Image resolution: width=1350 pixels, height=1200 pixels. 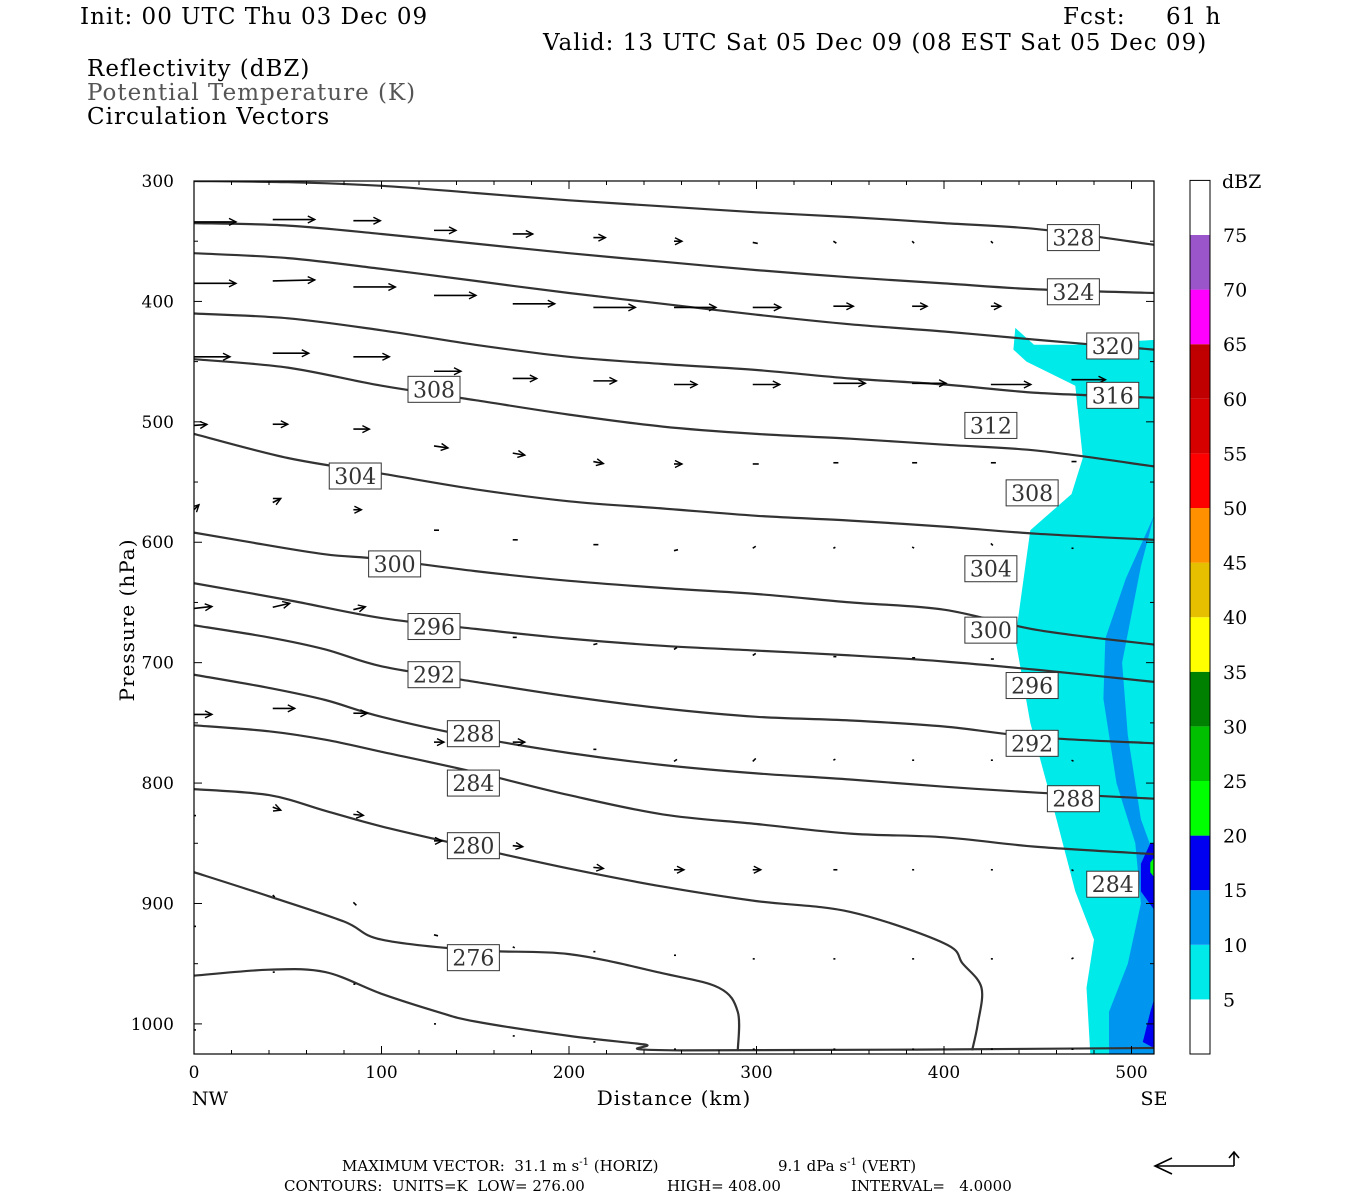 I want to click on max-vector-horiz: 31.1 m s, so click(x=547, y=1166).